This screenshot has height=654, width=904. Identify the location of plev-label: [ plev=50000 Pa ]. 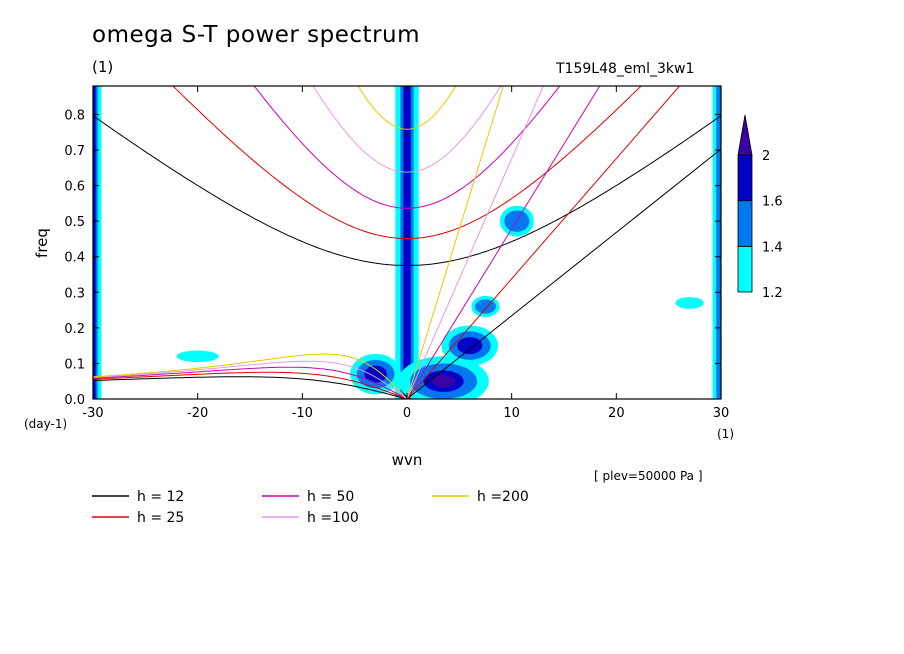
(648, 476).